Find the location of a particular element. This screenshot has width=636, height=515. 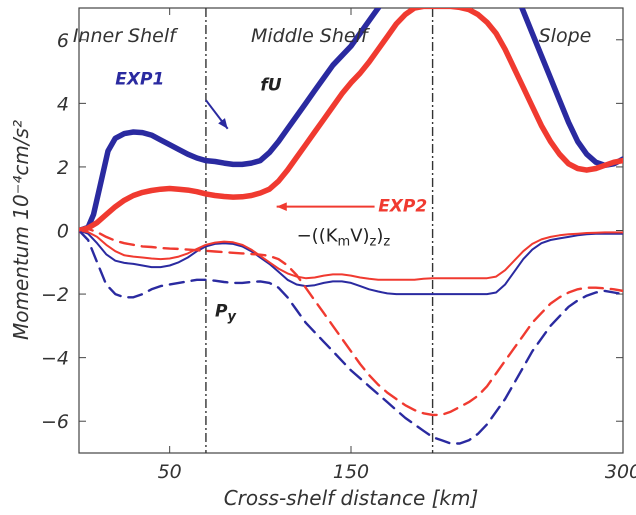

viscous-term-sub-z1: z is located at coordinates (373, 242).